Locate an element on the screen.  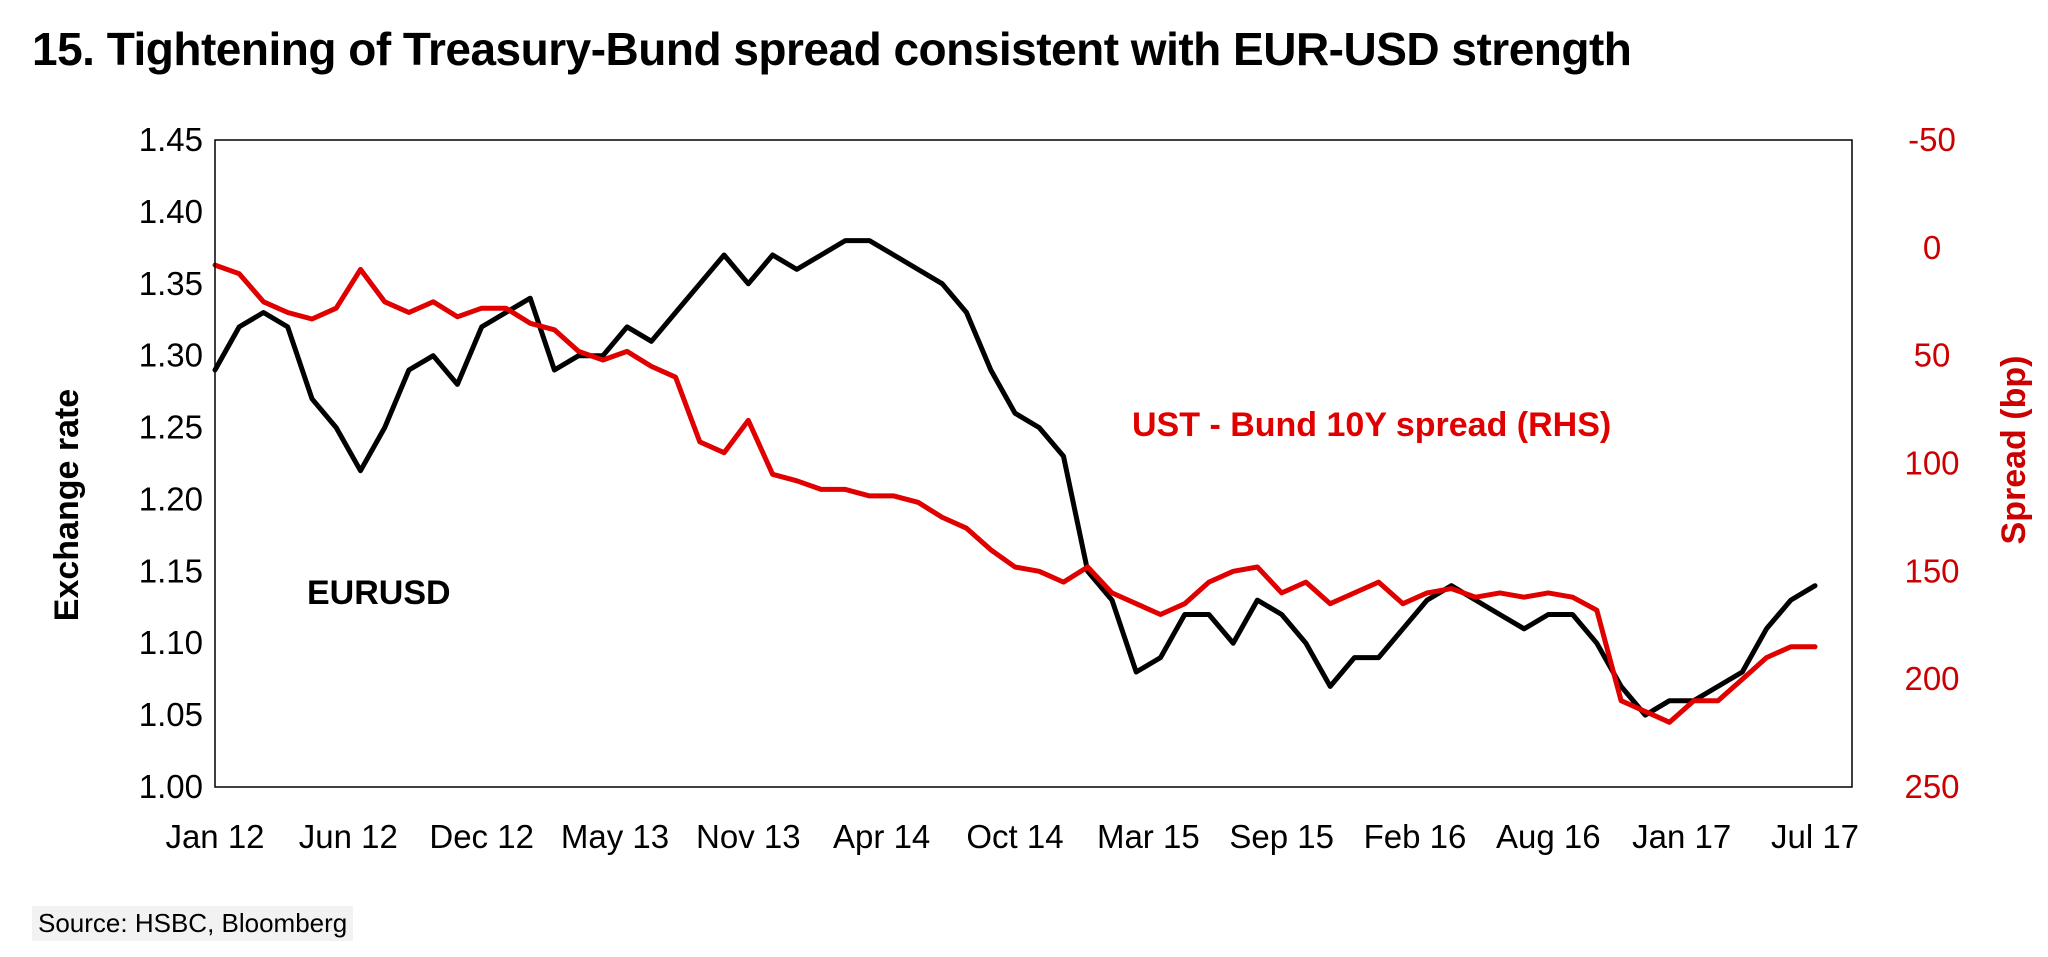
left-tick-label: 1.45 is located at coordinates (171, 139).